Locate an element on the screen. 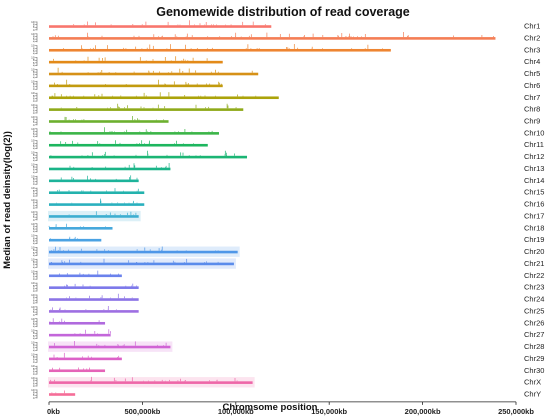  chromosome-label: Chr20 is located at coordinates (534, 251).